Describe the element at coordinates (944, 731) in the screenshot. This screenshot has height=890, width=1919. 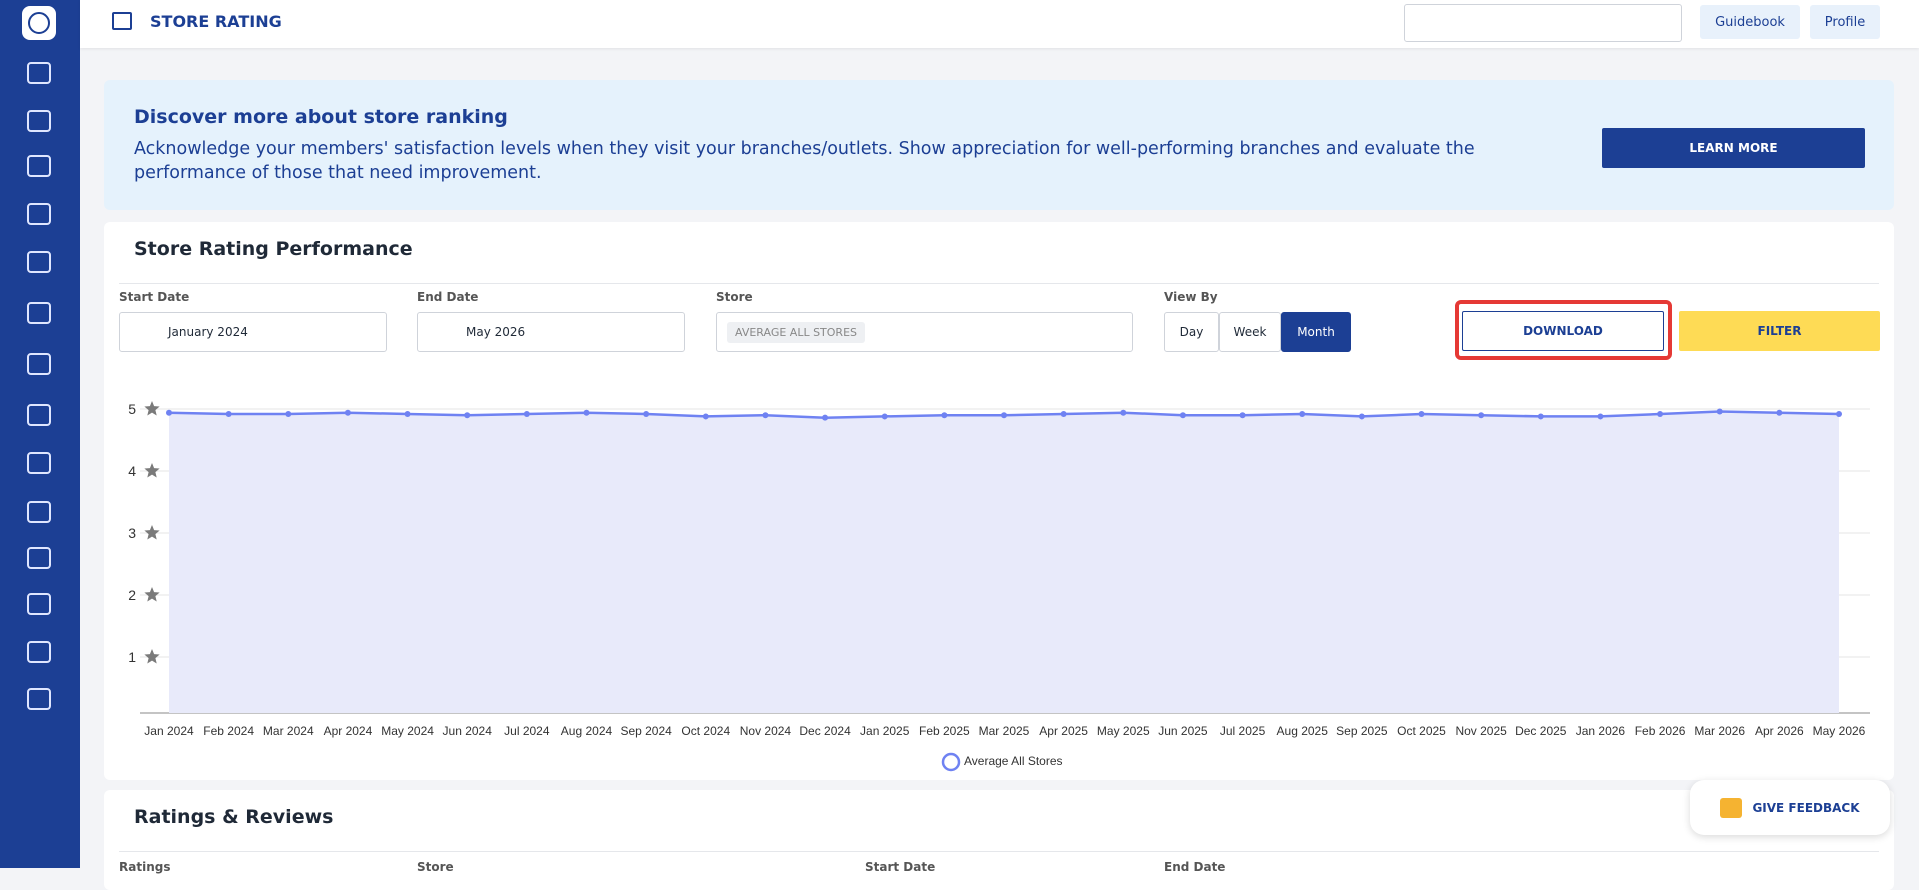
I see `x-tick-label: Feb 2025` at that location.